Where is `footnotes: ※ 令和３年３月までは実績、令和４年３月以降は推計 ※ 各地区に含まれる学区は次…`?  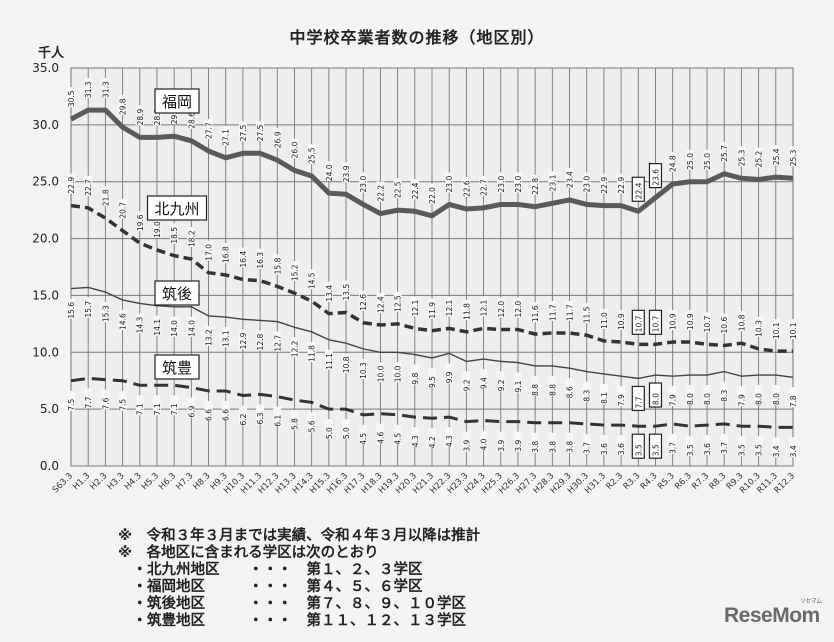 footnotes: ※ 令和３年３月までは実績、令和４年３月以降は推計 ※ 各地区に含まれる学区は次… is located at coordinates (299, 579).